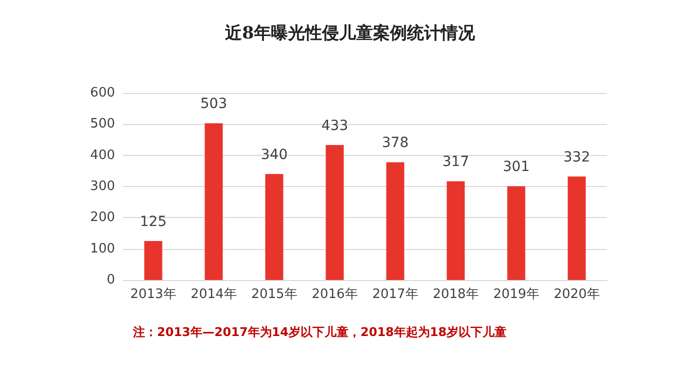  I want to click on x-tick-label: 2013年, so click(153, 294).